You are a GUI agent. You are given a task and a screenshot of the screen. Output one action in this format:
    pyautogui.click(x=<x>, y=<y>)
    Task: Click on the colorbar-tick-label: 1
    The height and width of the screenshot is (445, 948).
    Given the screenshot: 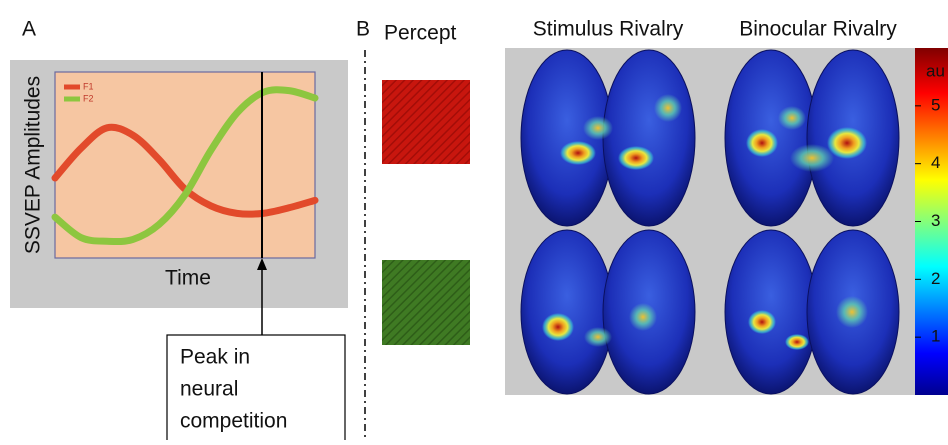 What is the action you would take?
    pyautogui.click(x=935, y=336)
    